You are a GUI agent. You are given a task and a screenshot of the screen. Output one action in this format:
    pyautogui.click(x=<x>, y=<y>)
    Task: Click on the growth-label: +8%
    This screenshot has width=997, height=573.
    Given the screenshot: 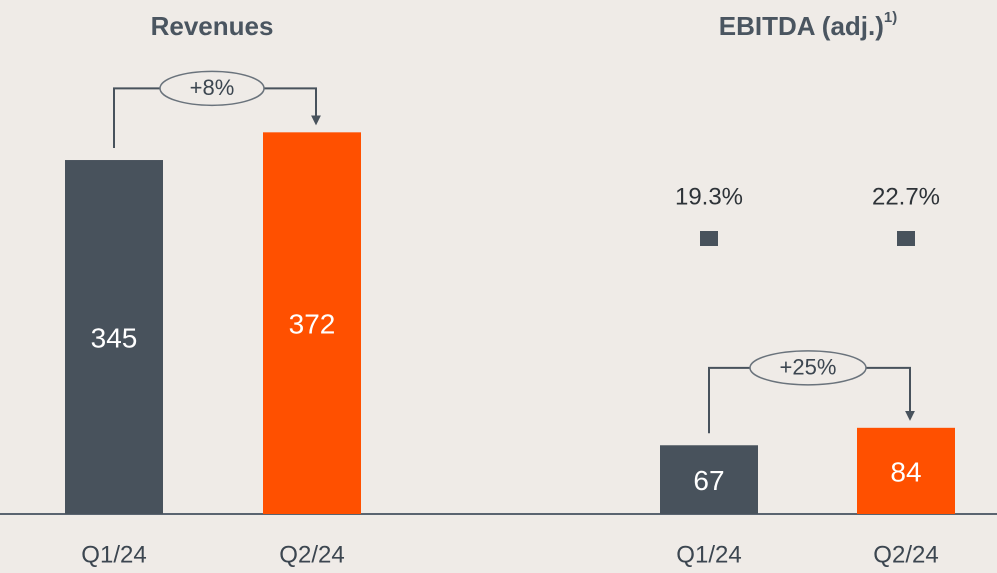 What is the action you would take?
    pyautogui.click(x=212, y=87)
    